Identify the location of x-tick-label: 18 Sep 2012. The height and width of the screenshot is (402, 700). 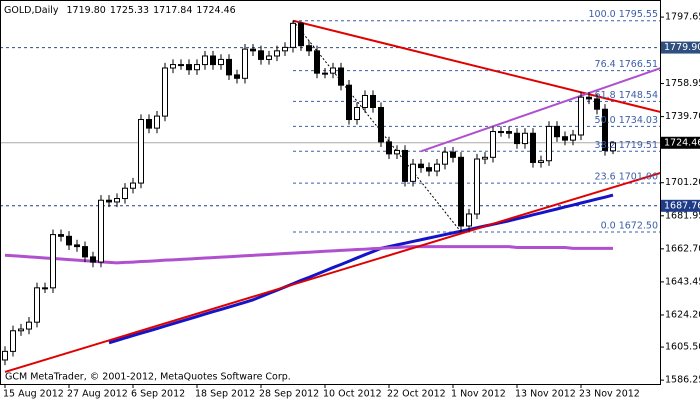
(225, 394).